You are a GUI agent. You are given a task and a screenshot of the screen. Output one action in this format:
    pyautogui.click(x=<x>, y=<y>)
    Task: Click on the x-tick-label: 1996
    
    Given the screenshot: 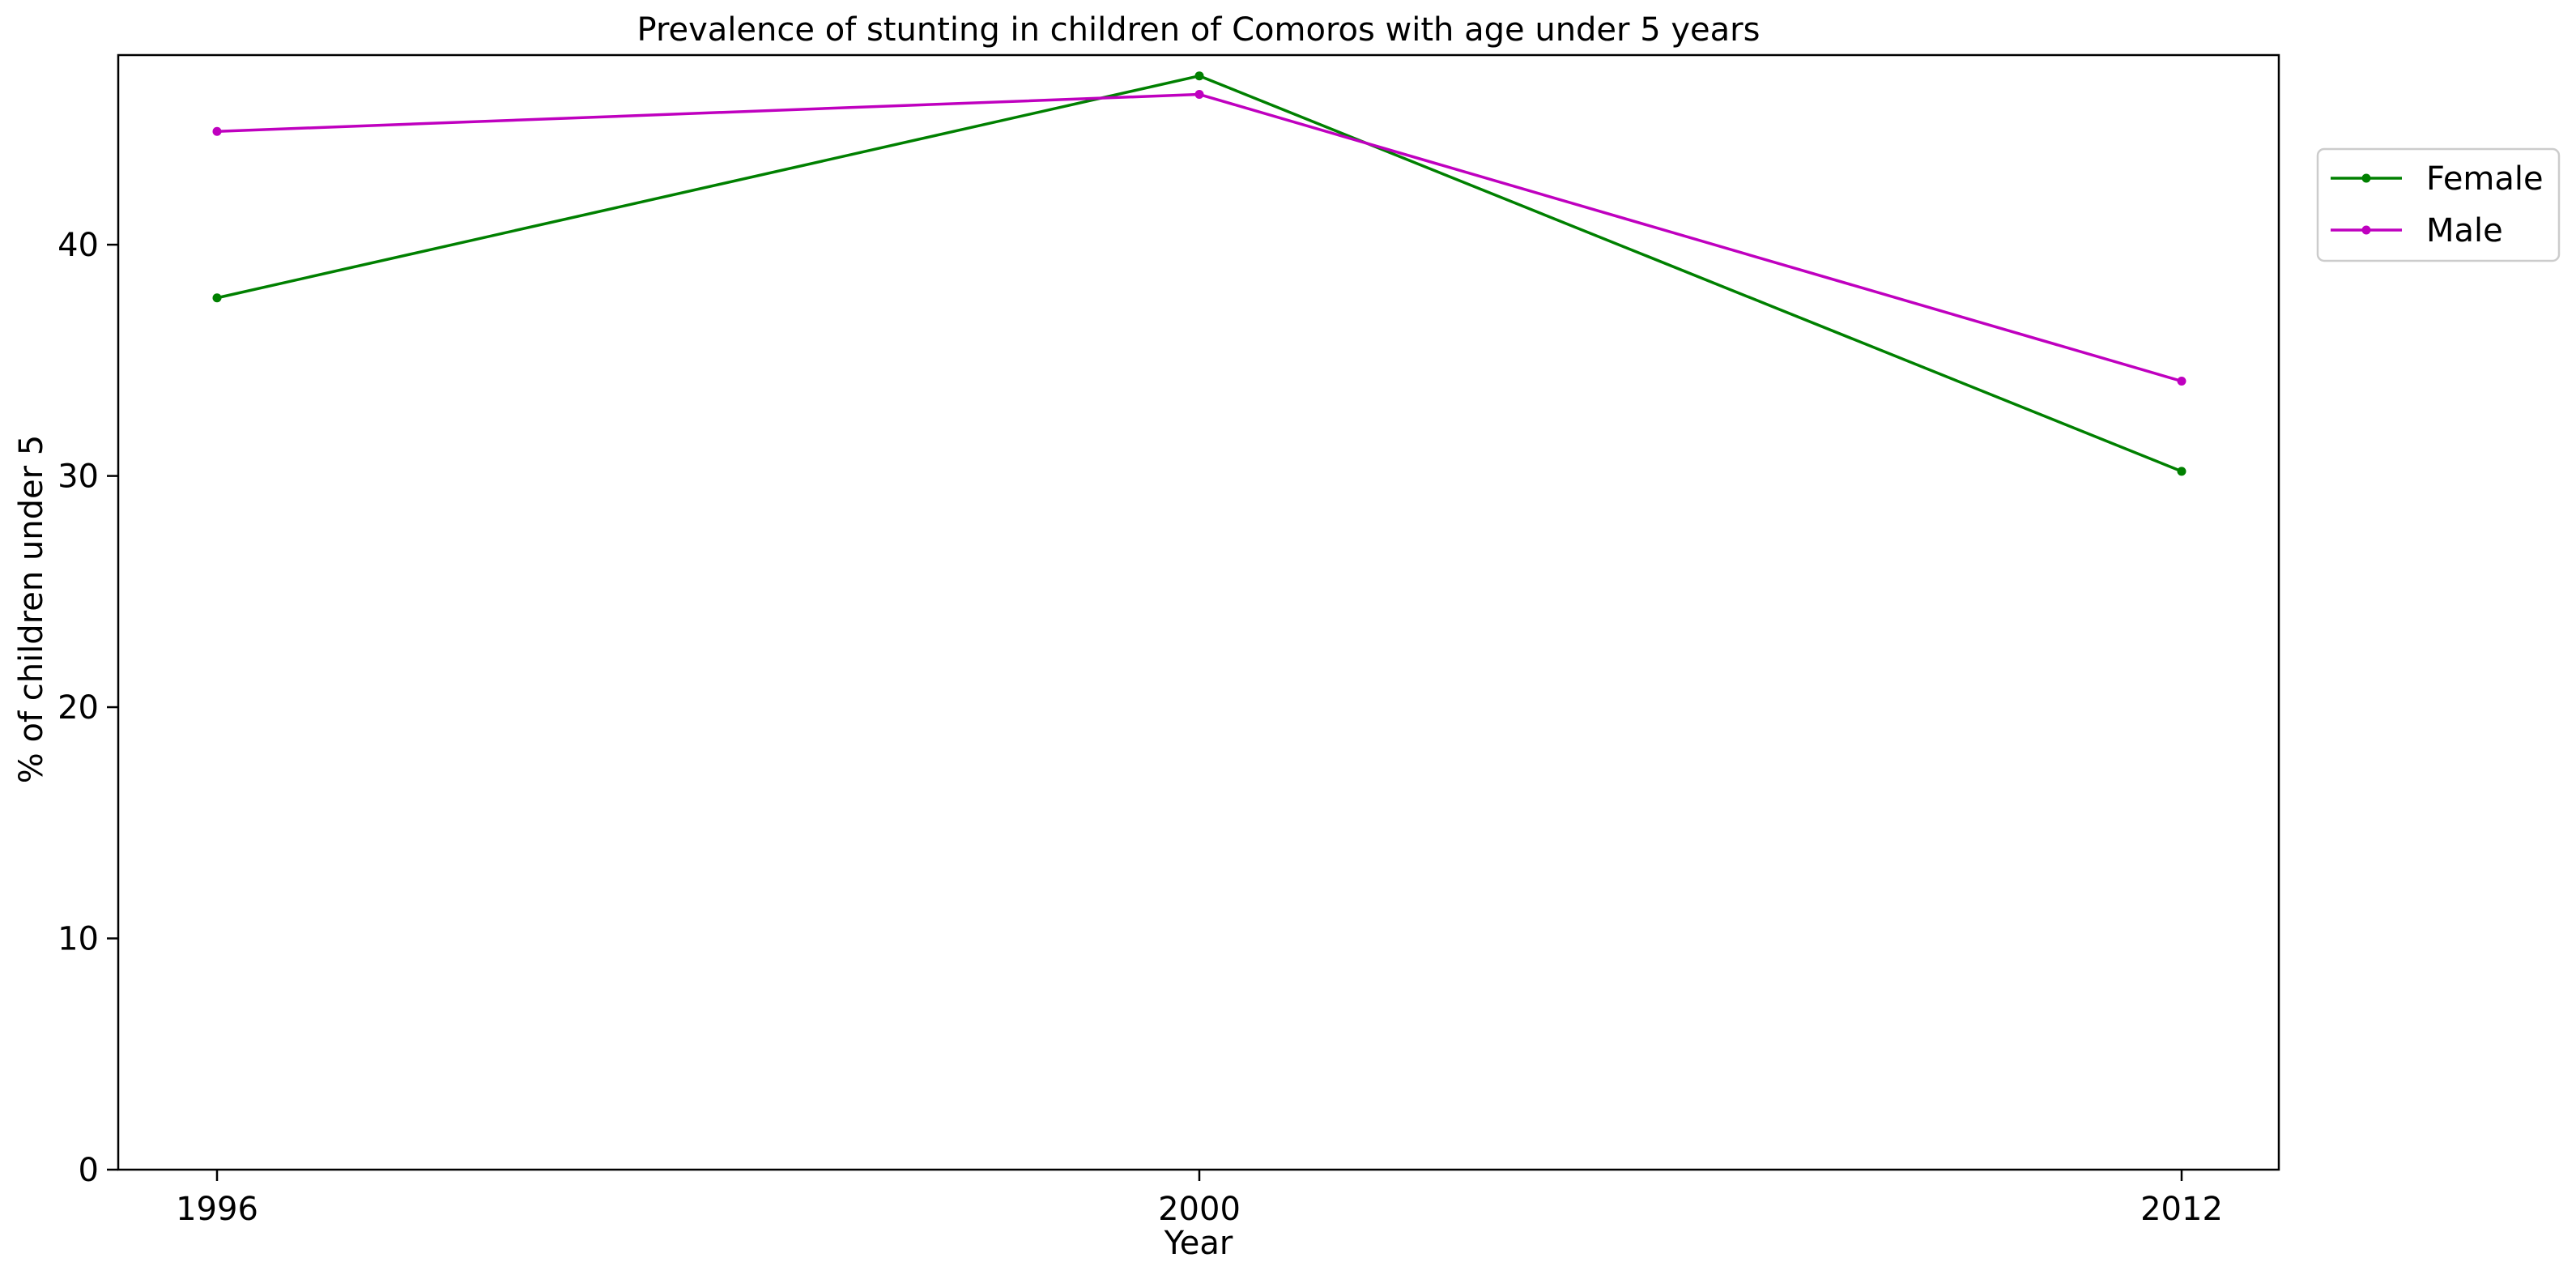 What is the action you would take?
    pyautogui.click(x=217, y=1209)
    